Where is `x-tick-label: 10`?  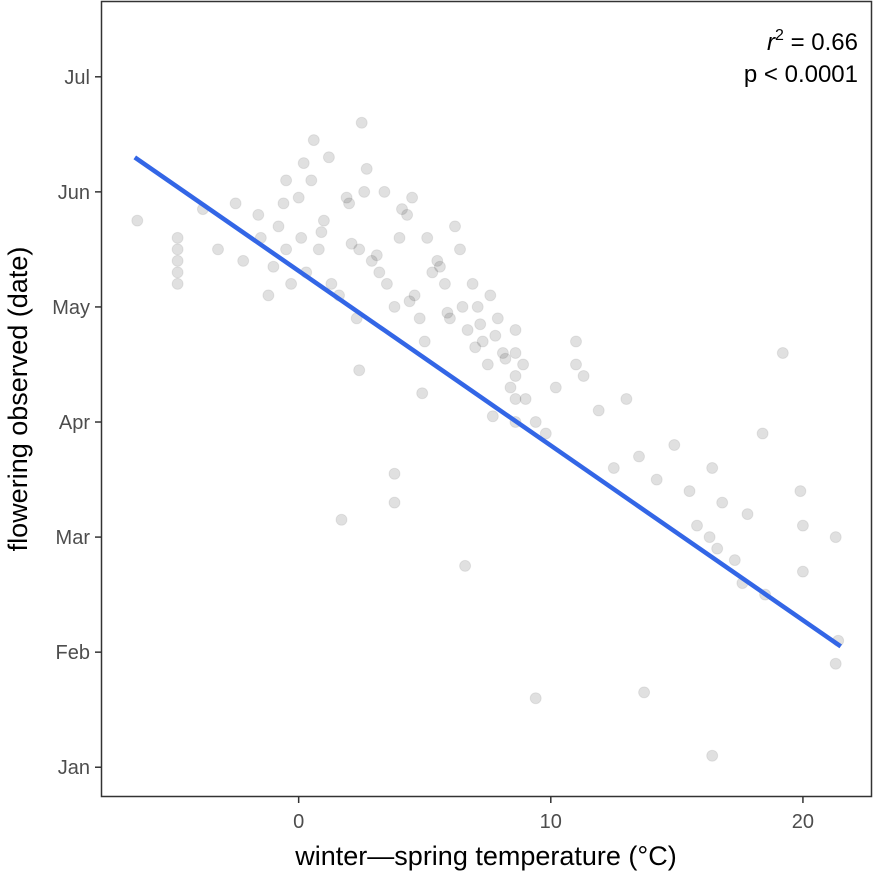
x-tick-label: 10 is located at coordinates (551, 822).